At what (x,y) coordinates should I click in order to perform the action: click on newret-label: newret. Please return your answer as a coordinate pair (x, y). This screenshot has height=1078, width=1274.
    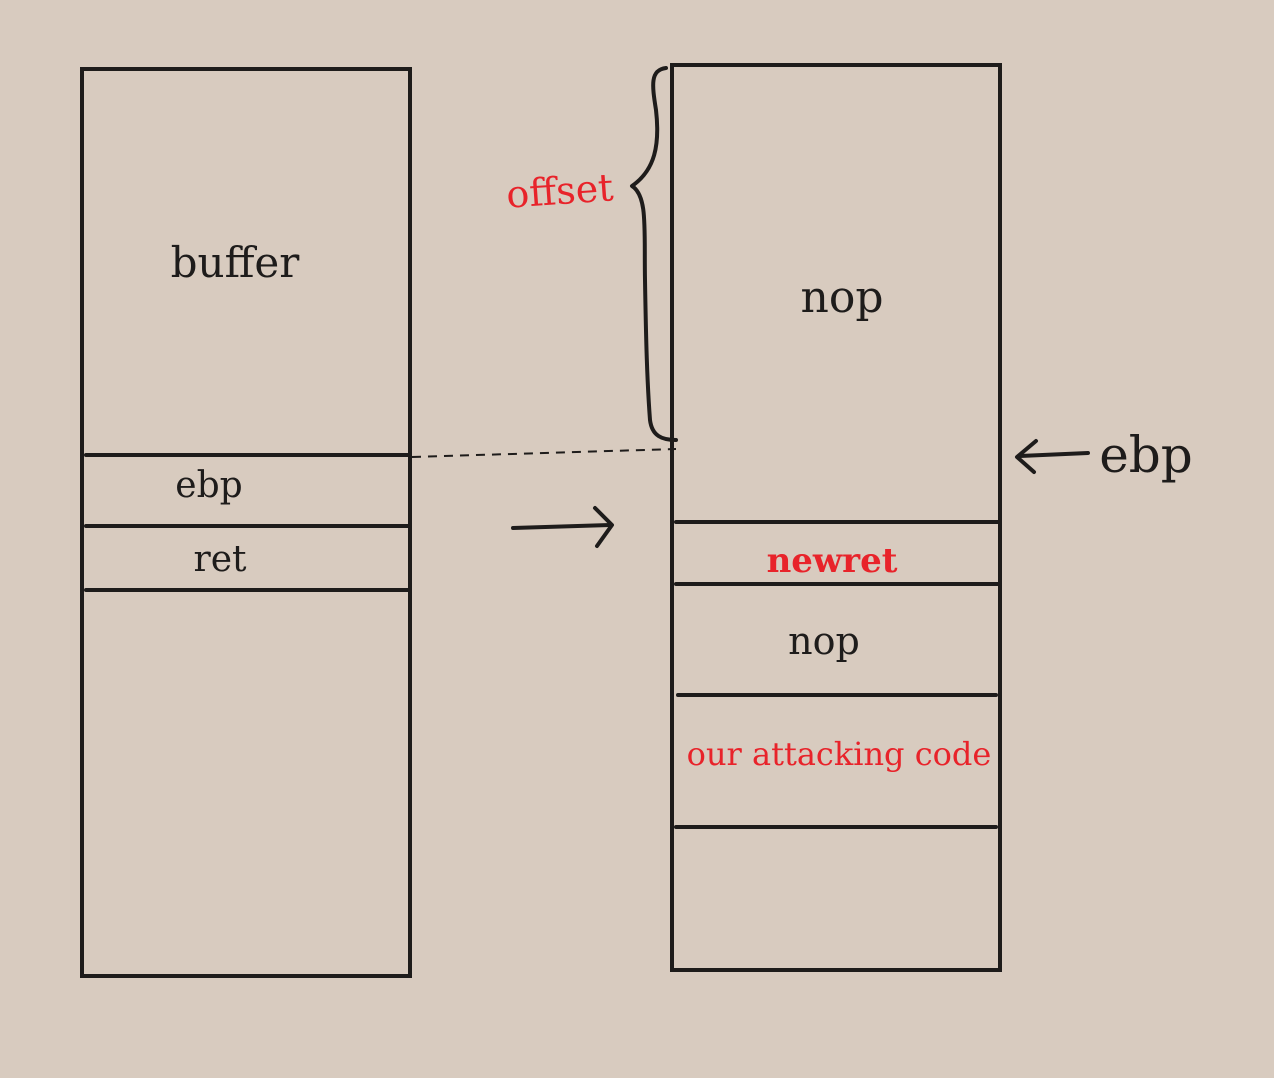
    Looking at the image, I should click on (832, 561).